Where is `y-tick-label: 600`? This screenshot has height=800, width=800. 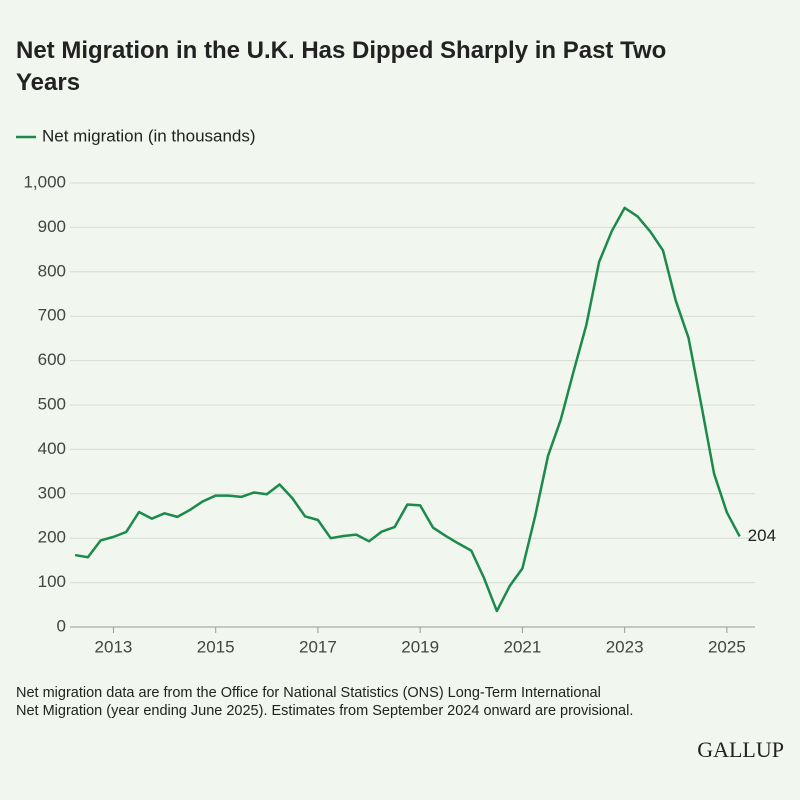 y-tick-label: 600 is located at coordinates (52, 359).